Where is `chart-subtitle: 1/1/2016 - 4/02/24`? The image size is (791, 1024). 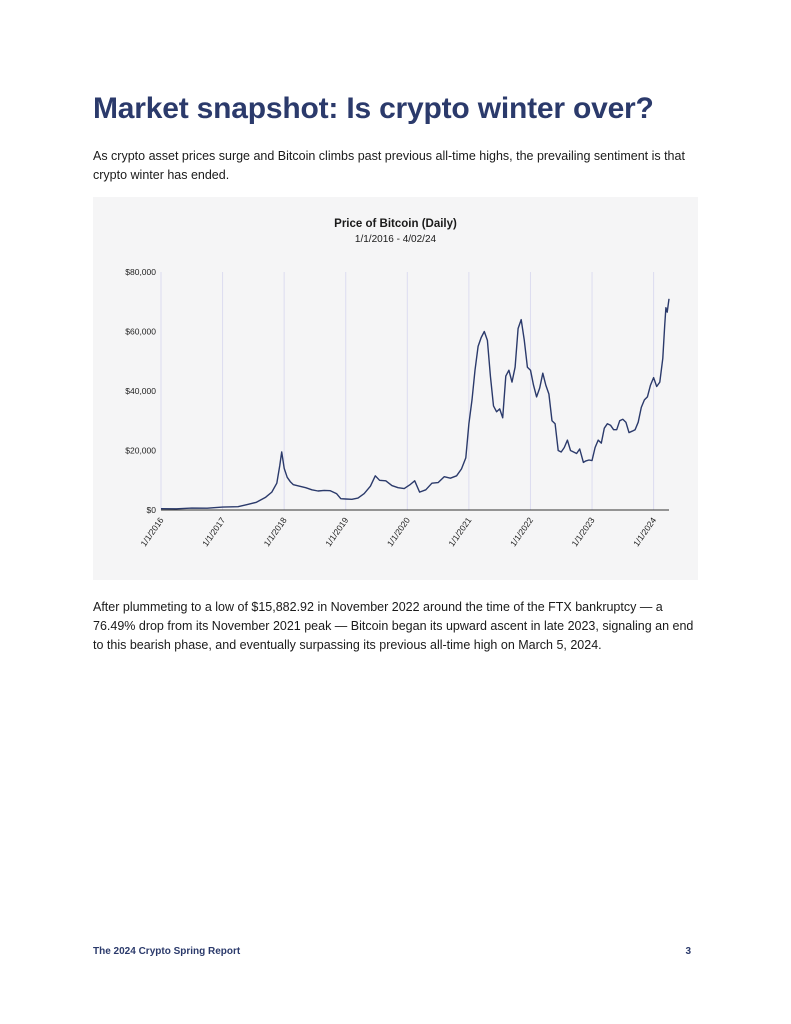 chart-subtitle: 1/1/2016 - 4/02/24 is located at coordinates (395, 239).